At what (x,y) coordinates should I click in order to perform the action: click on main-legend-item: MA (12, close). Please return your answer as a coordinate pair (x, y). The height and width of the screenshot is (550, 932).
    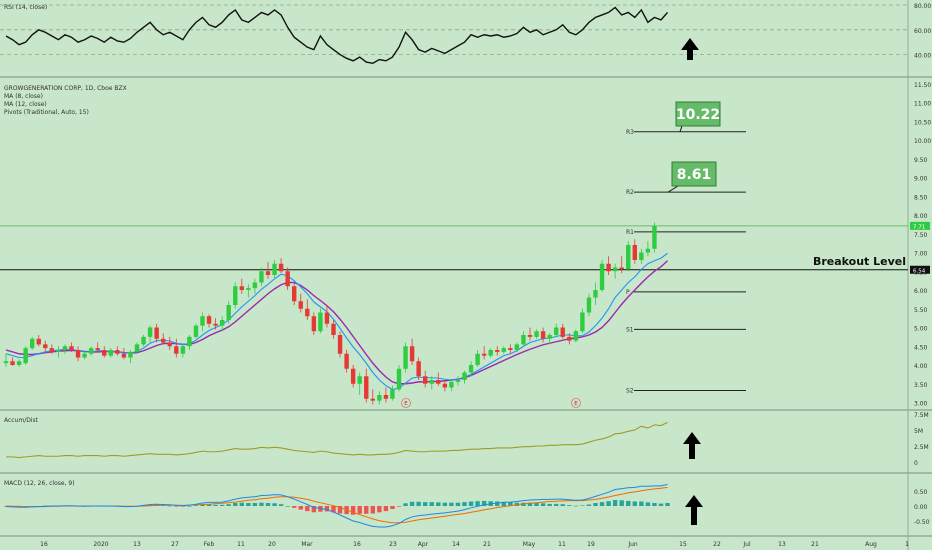
    Looking at the image, I should click on (25, 104).